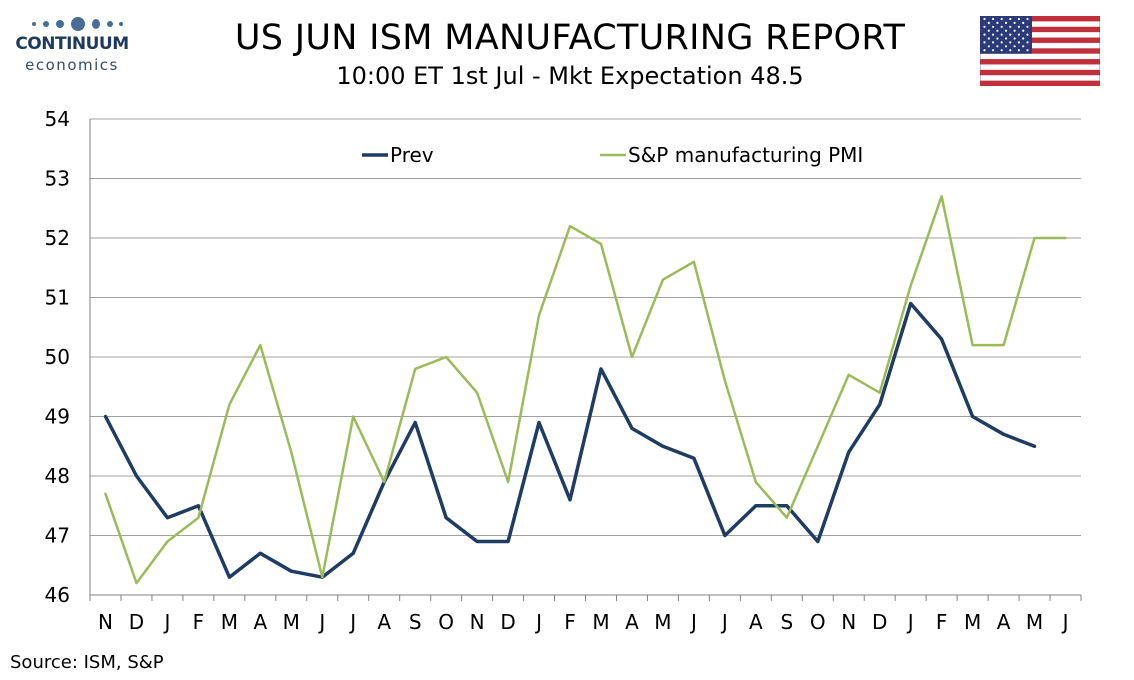 Image resolution: width=1134 pixels, height=680 pixels. Describe the element at coordinates (57, 357) in the screenshot. I see `y-tick-label: 50` at that location.